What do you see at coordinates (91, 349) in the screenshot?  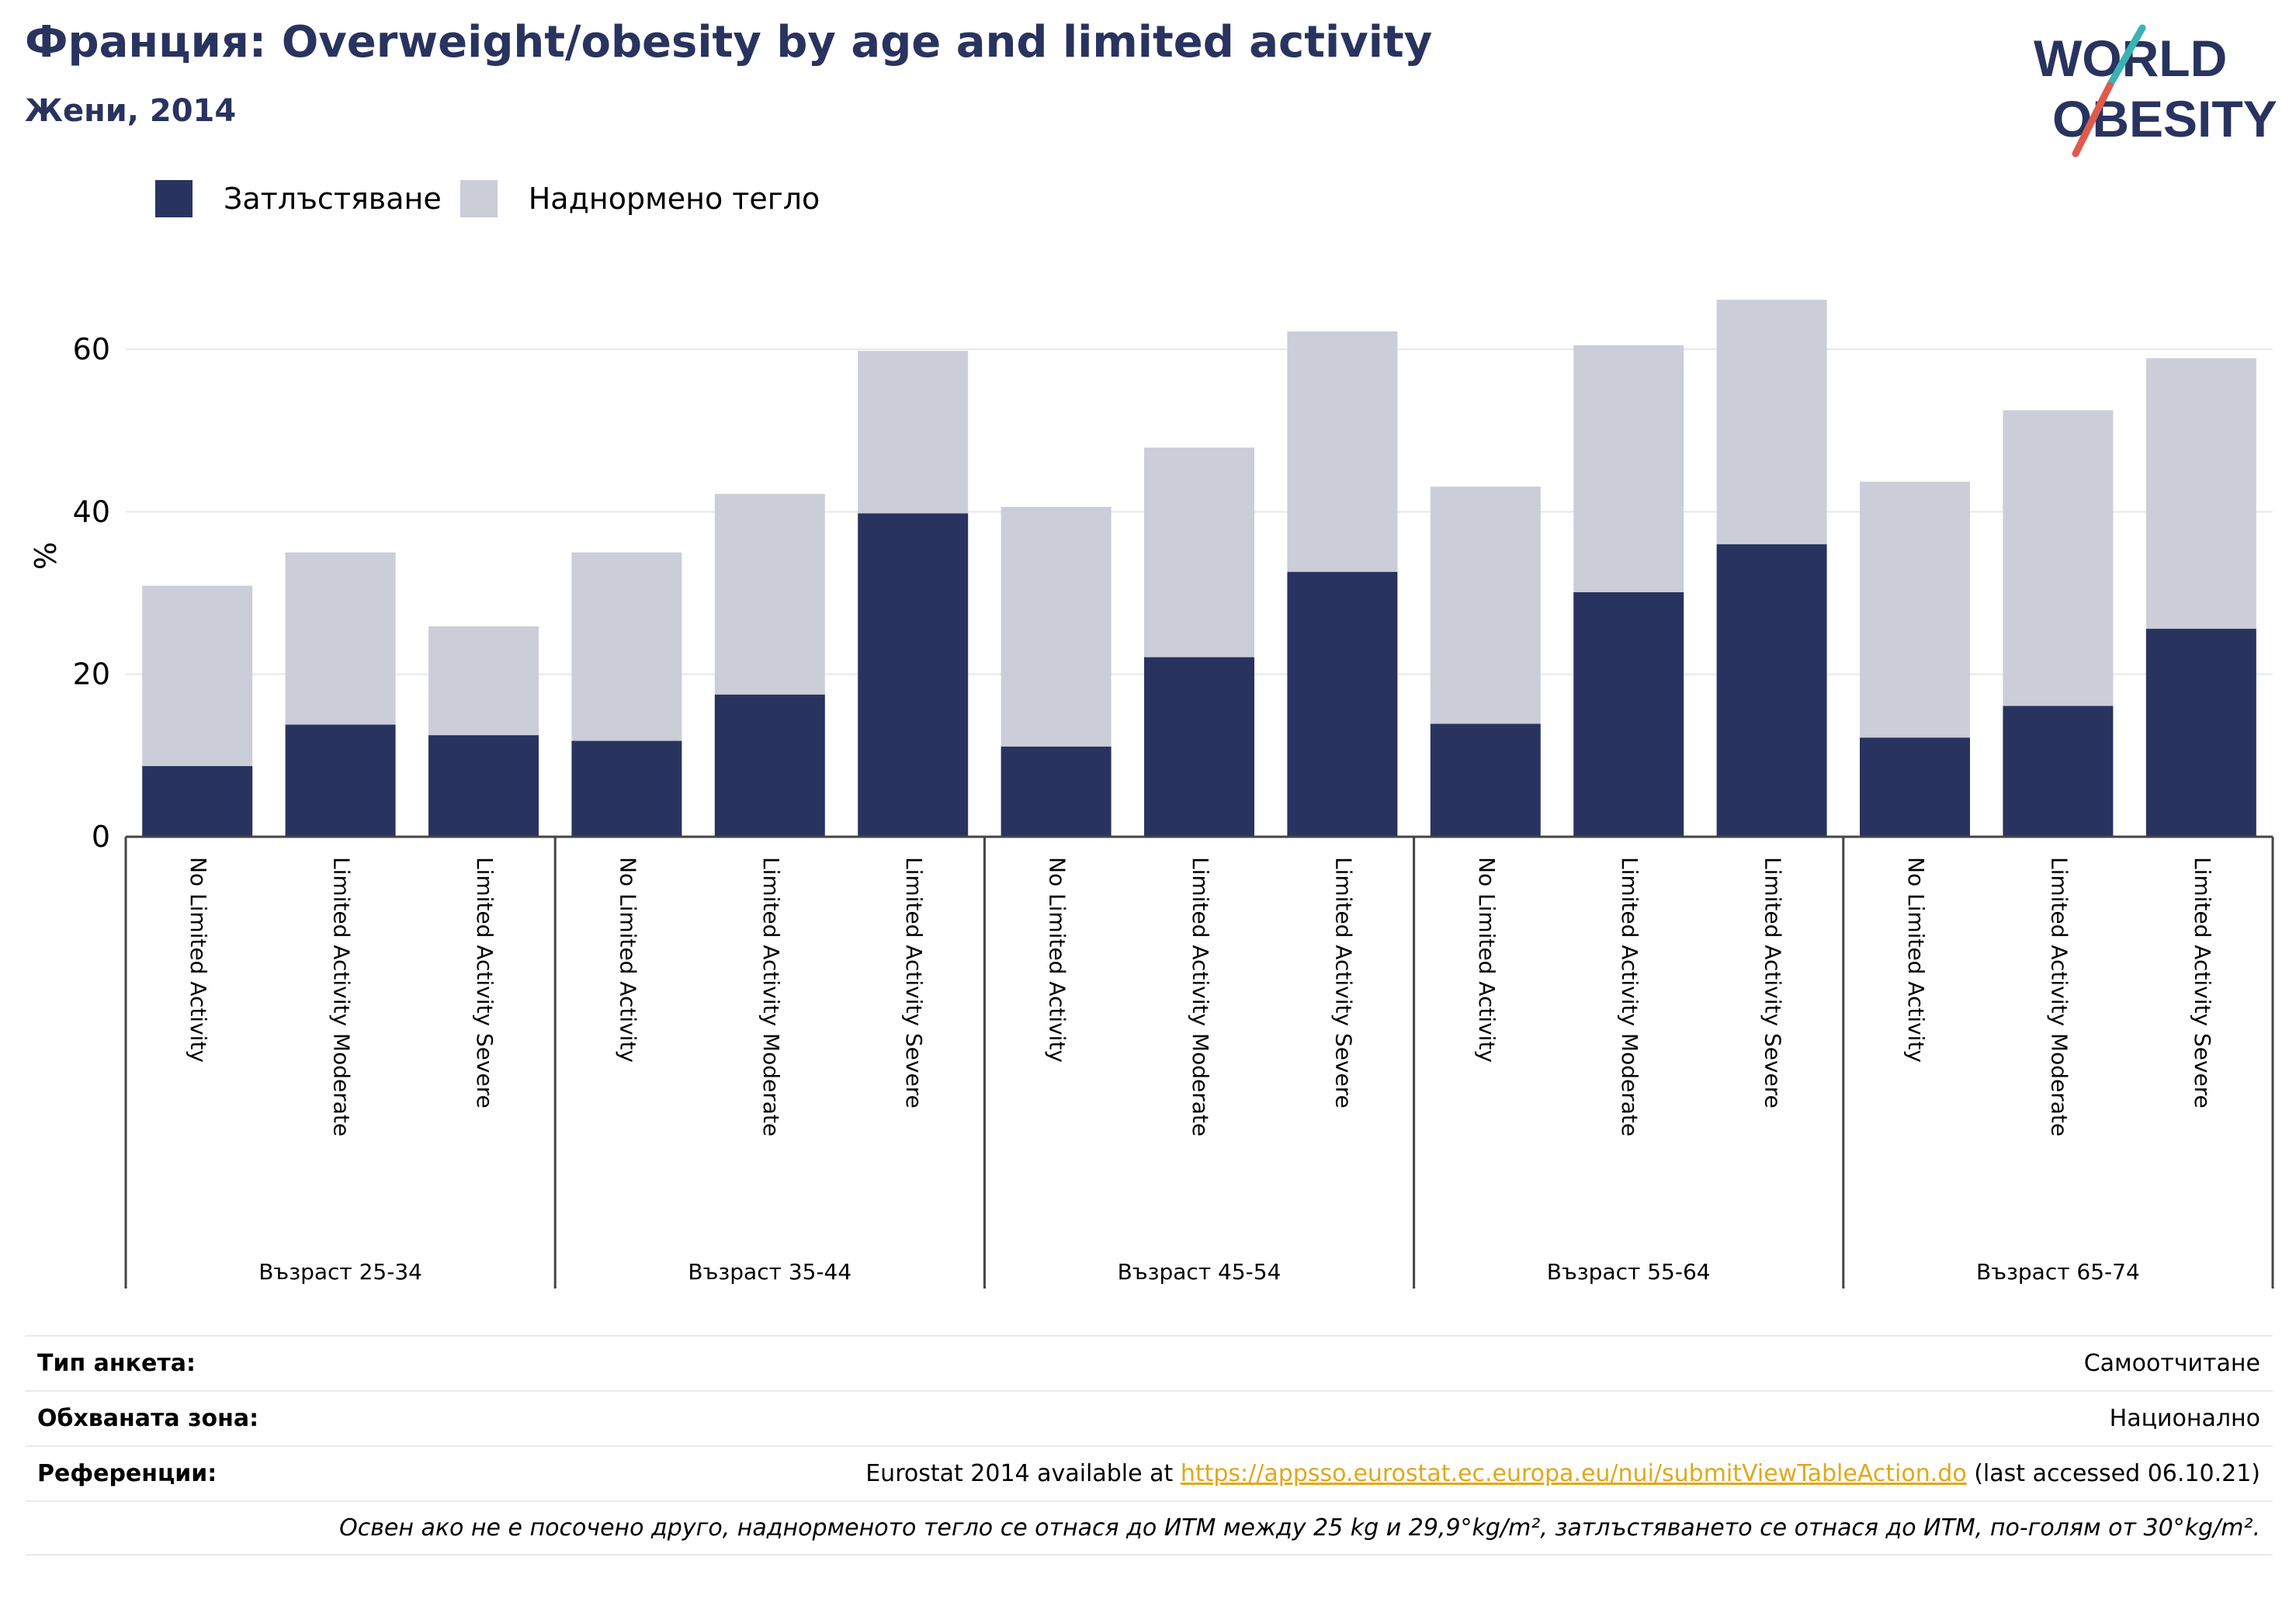 I see `y-tick-label: 60` at bounding box center [91, 349].